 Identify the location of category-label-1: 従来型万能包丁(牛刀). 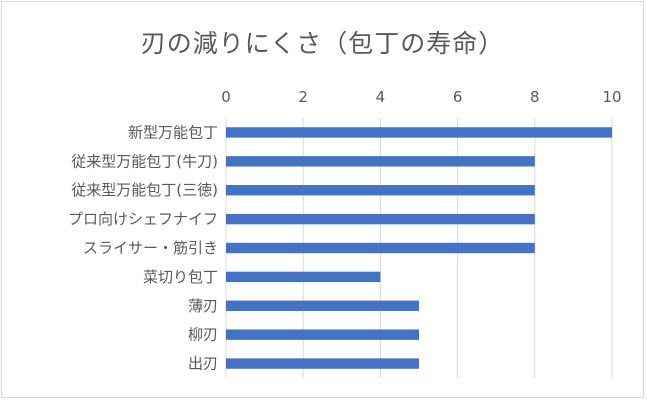
(144, 161).